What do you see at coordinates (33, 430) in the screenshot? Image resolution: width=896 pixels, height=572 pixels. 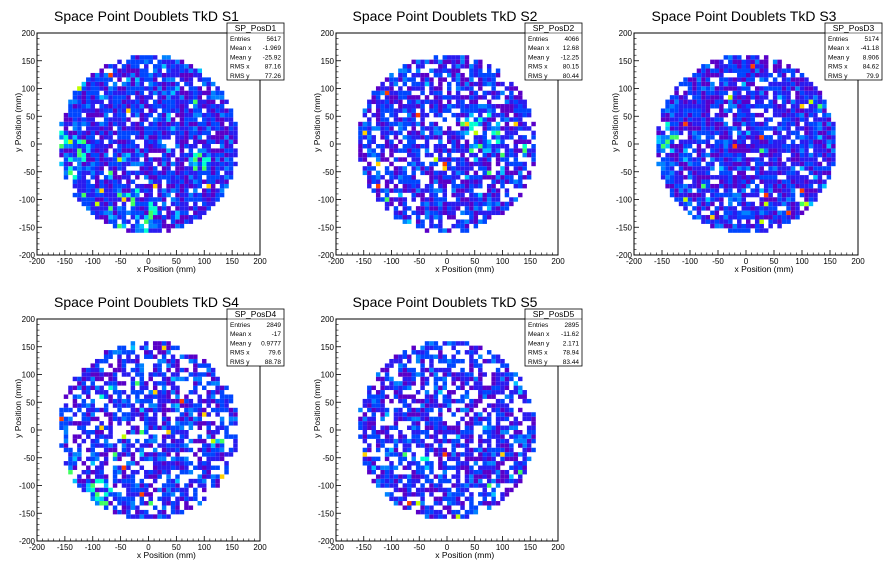 I see `y-tick-label: 0` at bounding box center [33, 430].